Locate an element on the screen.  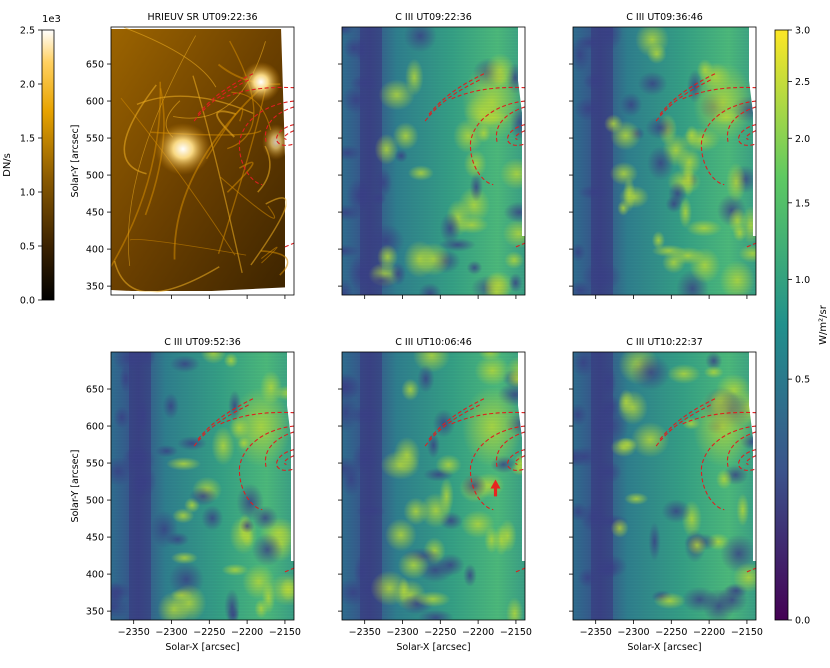
right-colorbar-tick-label: 1.0 is located at coordinates (802, 280).